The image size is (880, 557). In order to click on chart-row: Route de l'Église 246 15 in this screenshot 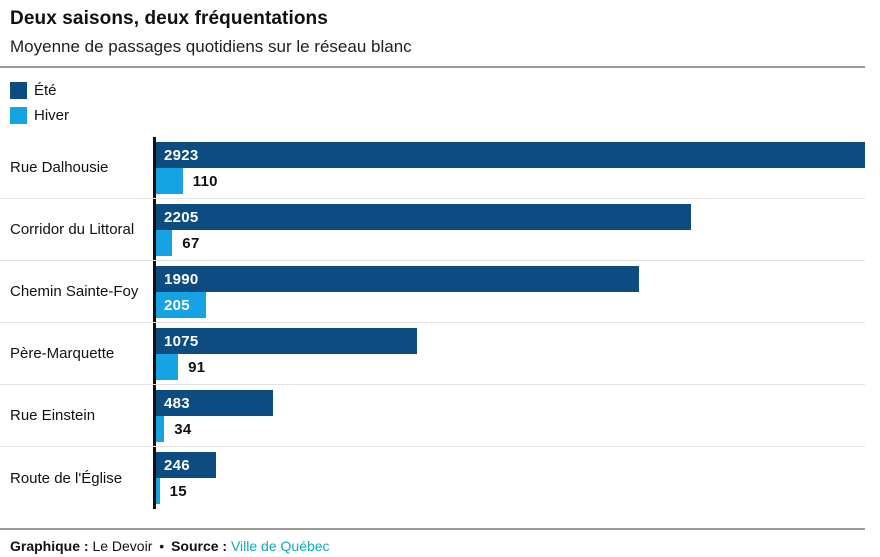, I will do `click(432, 478)`.